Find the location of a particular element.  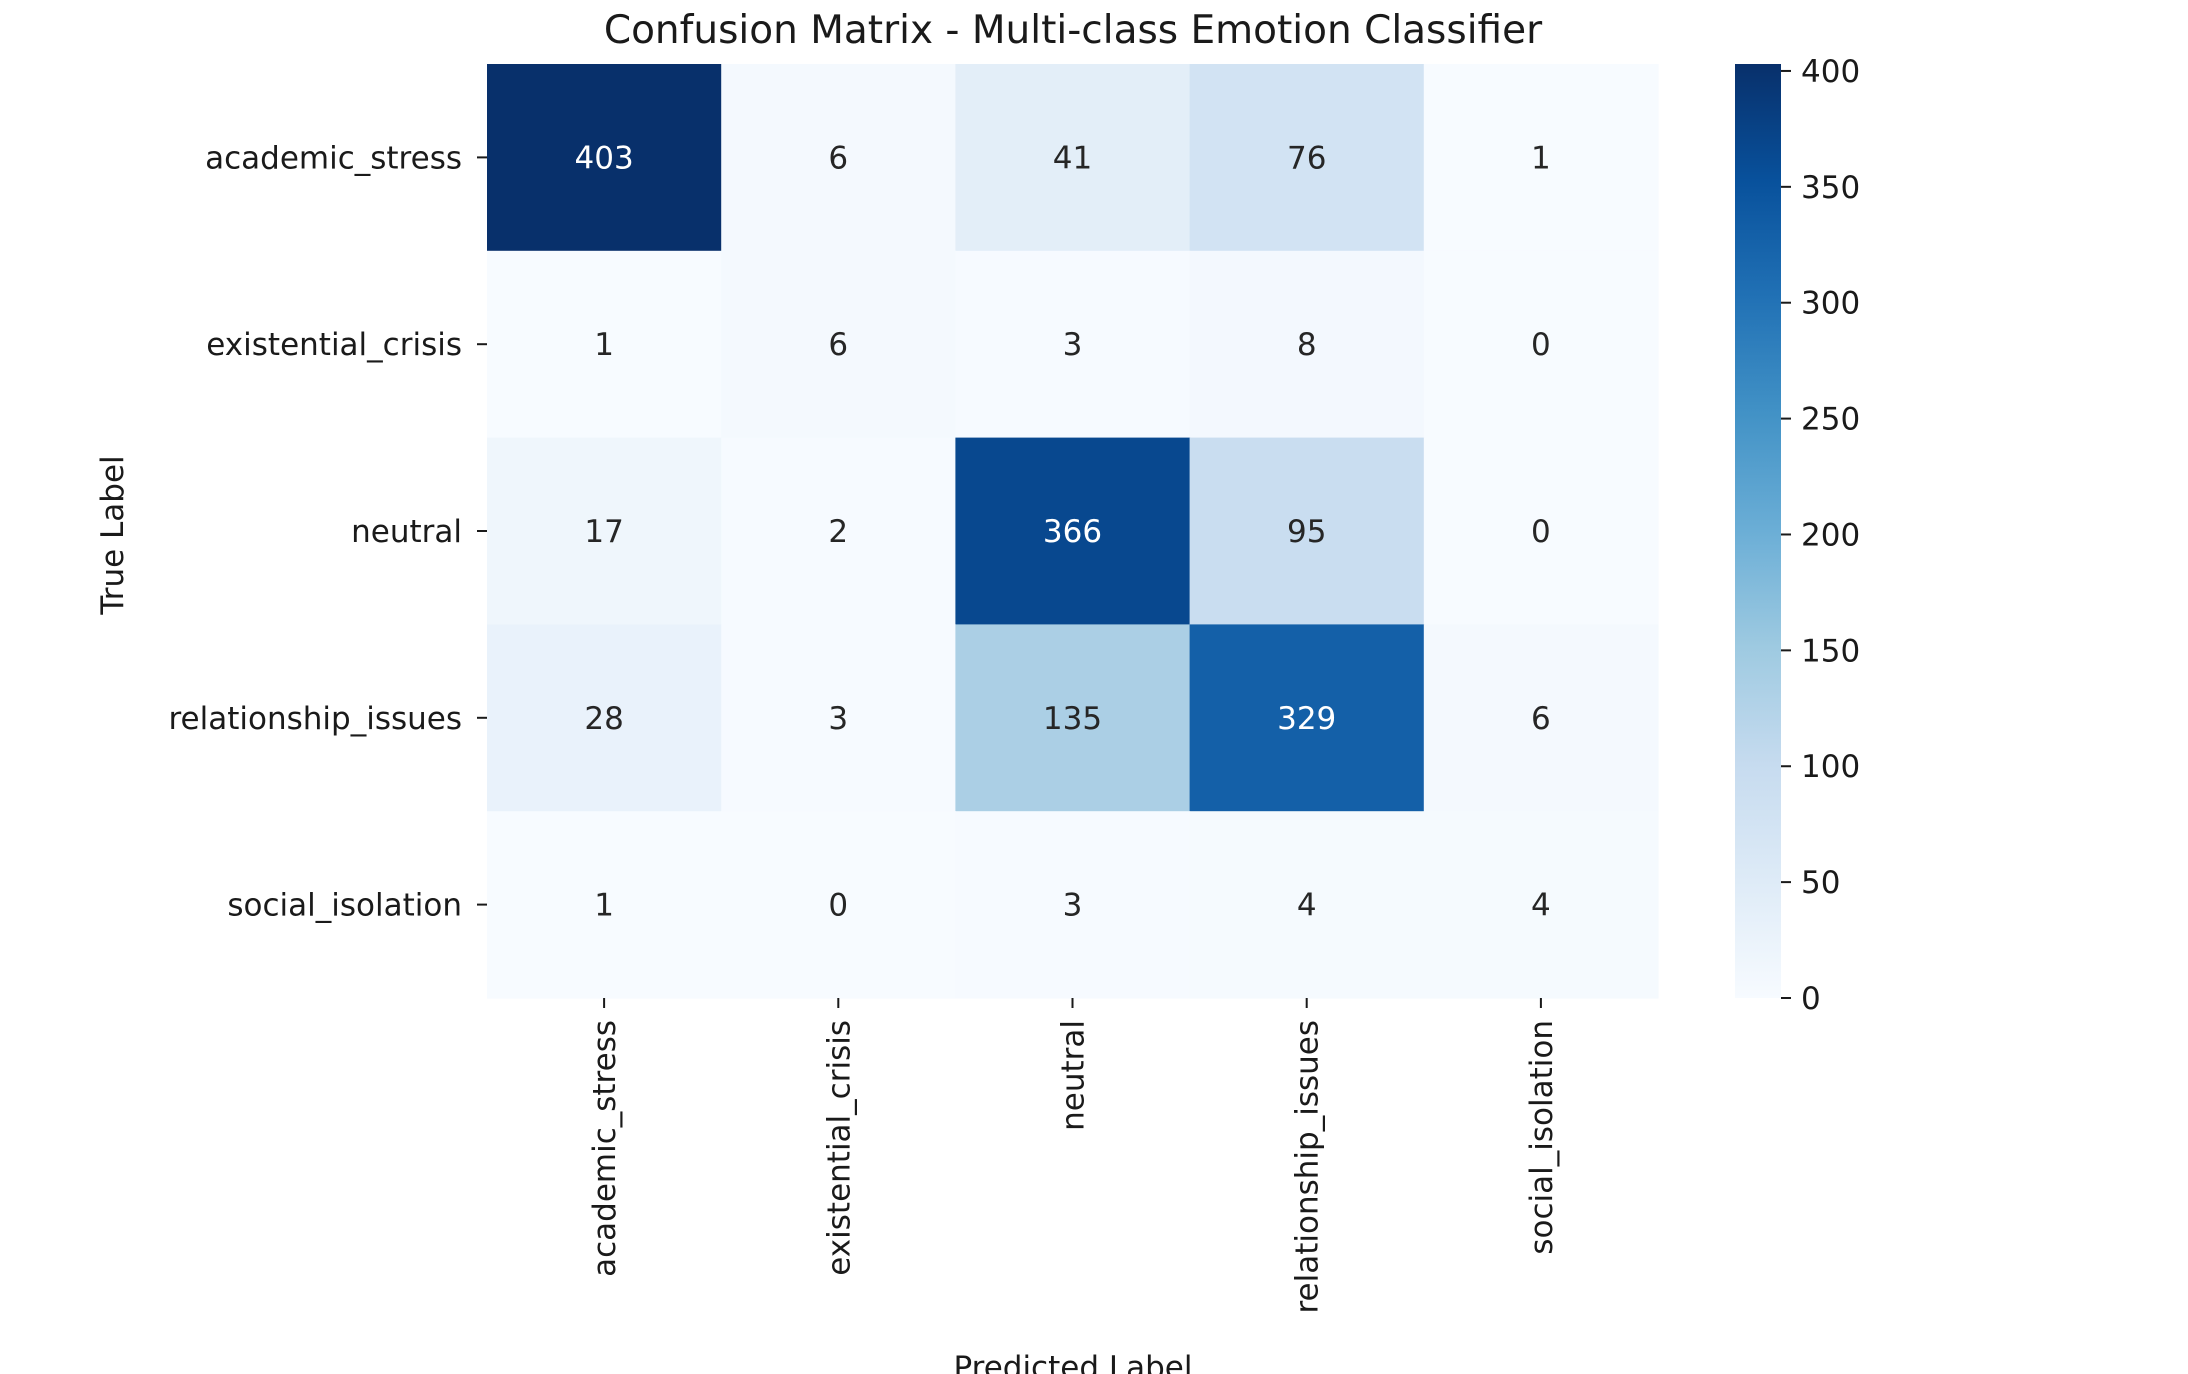

cell-value-r3-c4: 6 is located at coordinates (1541, 719).